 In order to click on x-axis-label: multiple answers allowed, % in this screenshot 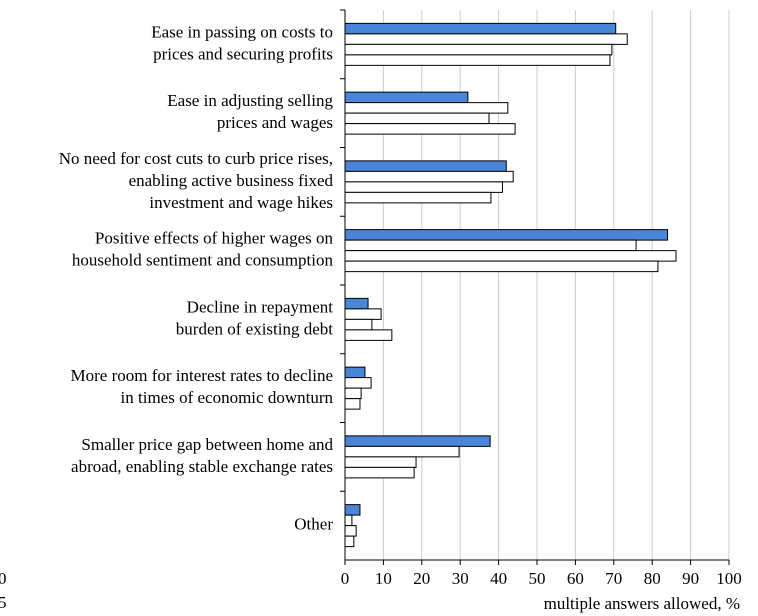, I will do `click(642, 603)`.